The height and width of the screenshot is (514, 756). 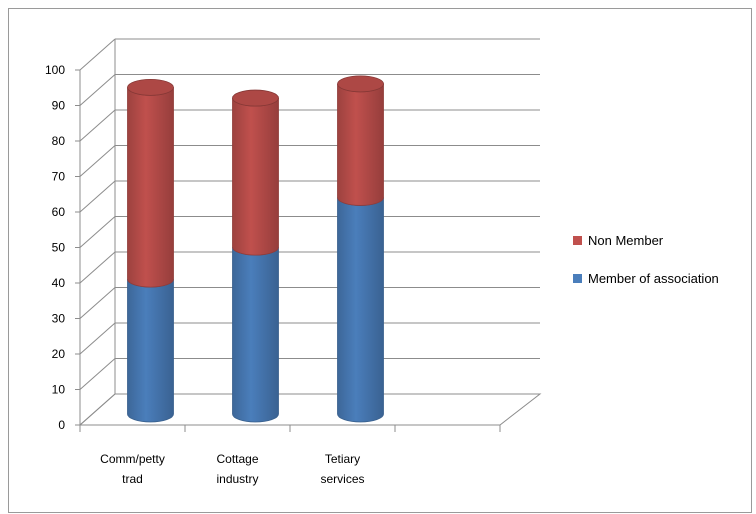 I want to click on y-tick-label: 30, so click(x=59, y=319).